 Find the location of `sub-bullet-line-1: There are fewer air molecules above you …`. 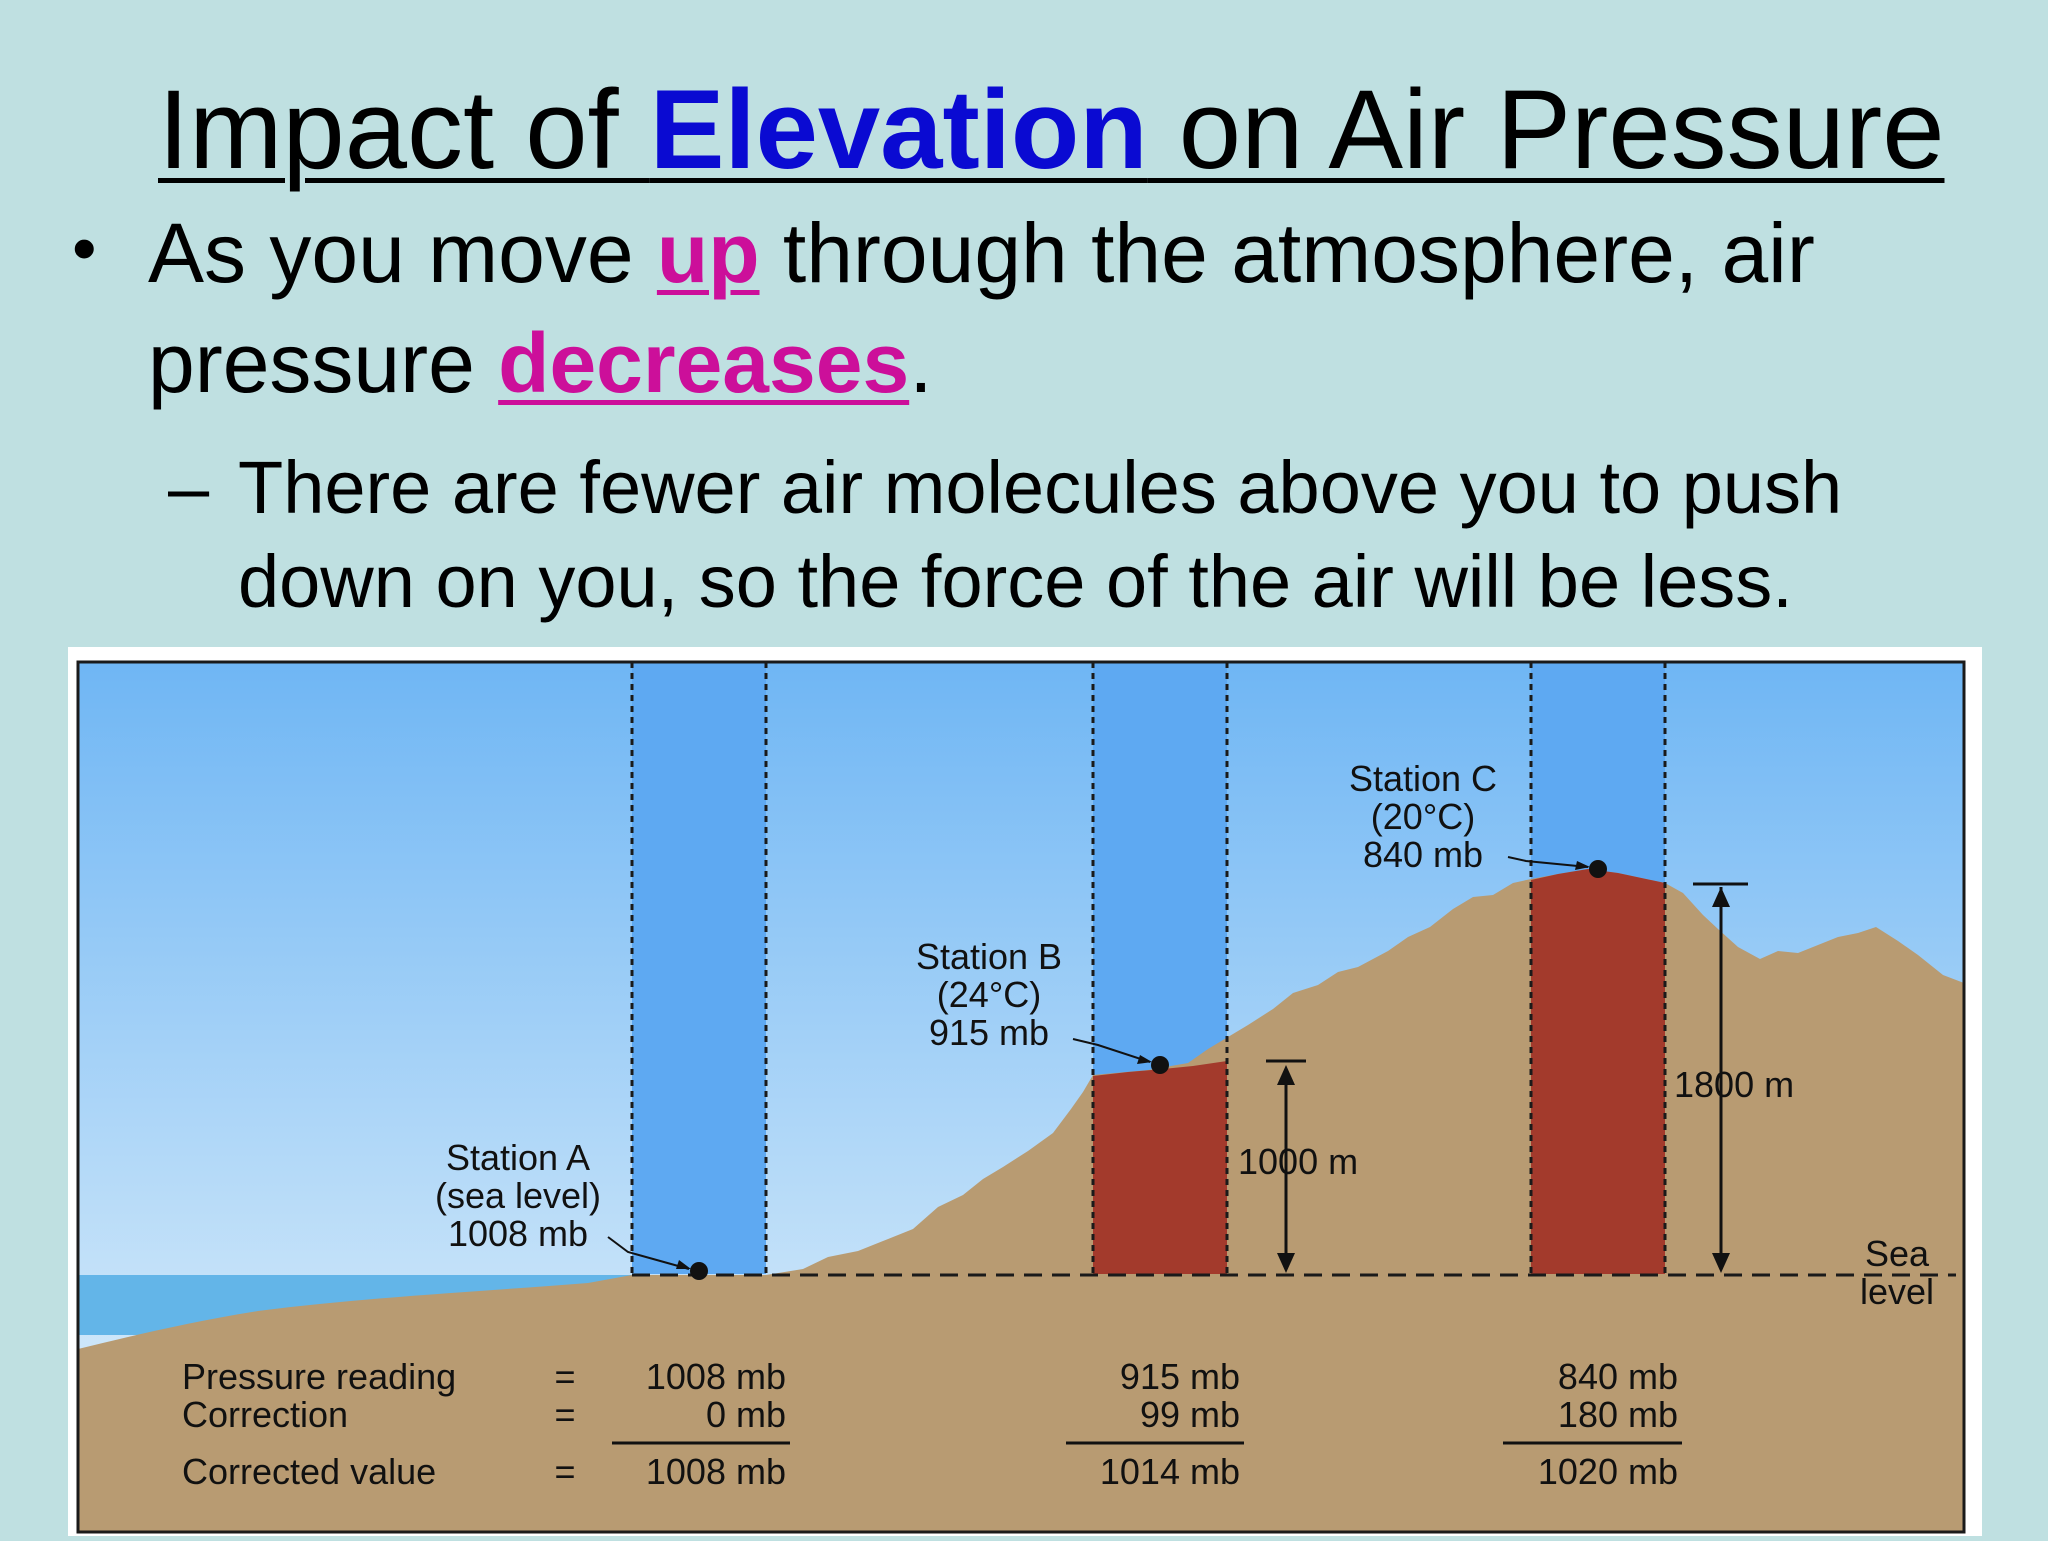

sub-bullet-line-1: There are fewer air molecules above you … is located at coordinates (1040, 487).